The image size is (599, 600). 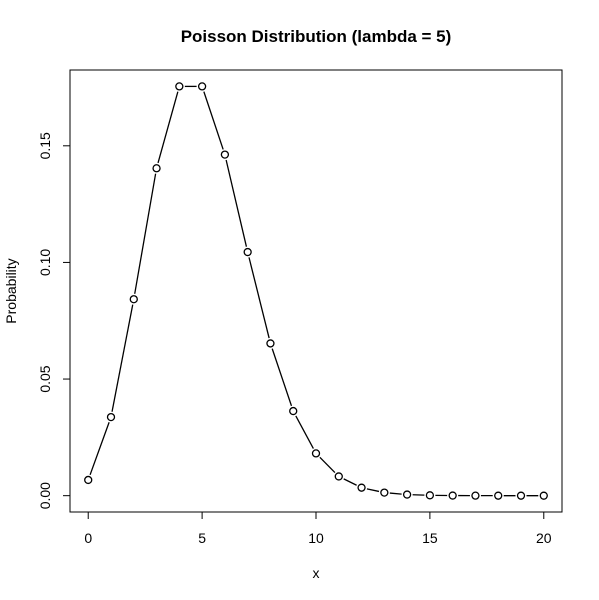 What do you see at coordinates (45, 262) in the screenshot?
I see `y-tick-label: 0.10` at bounding box center [45, 262].